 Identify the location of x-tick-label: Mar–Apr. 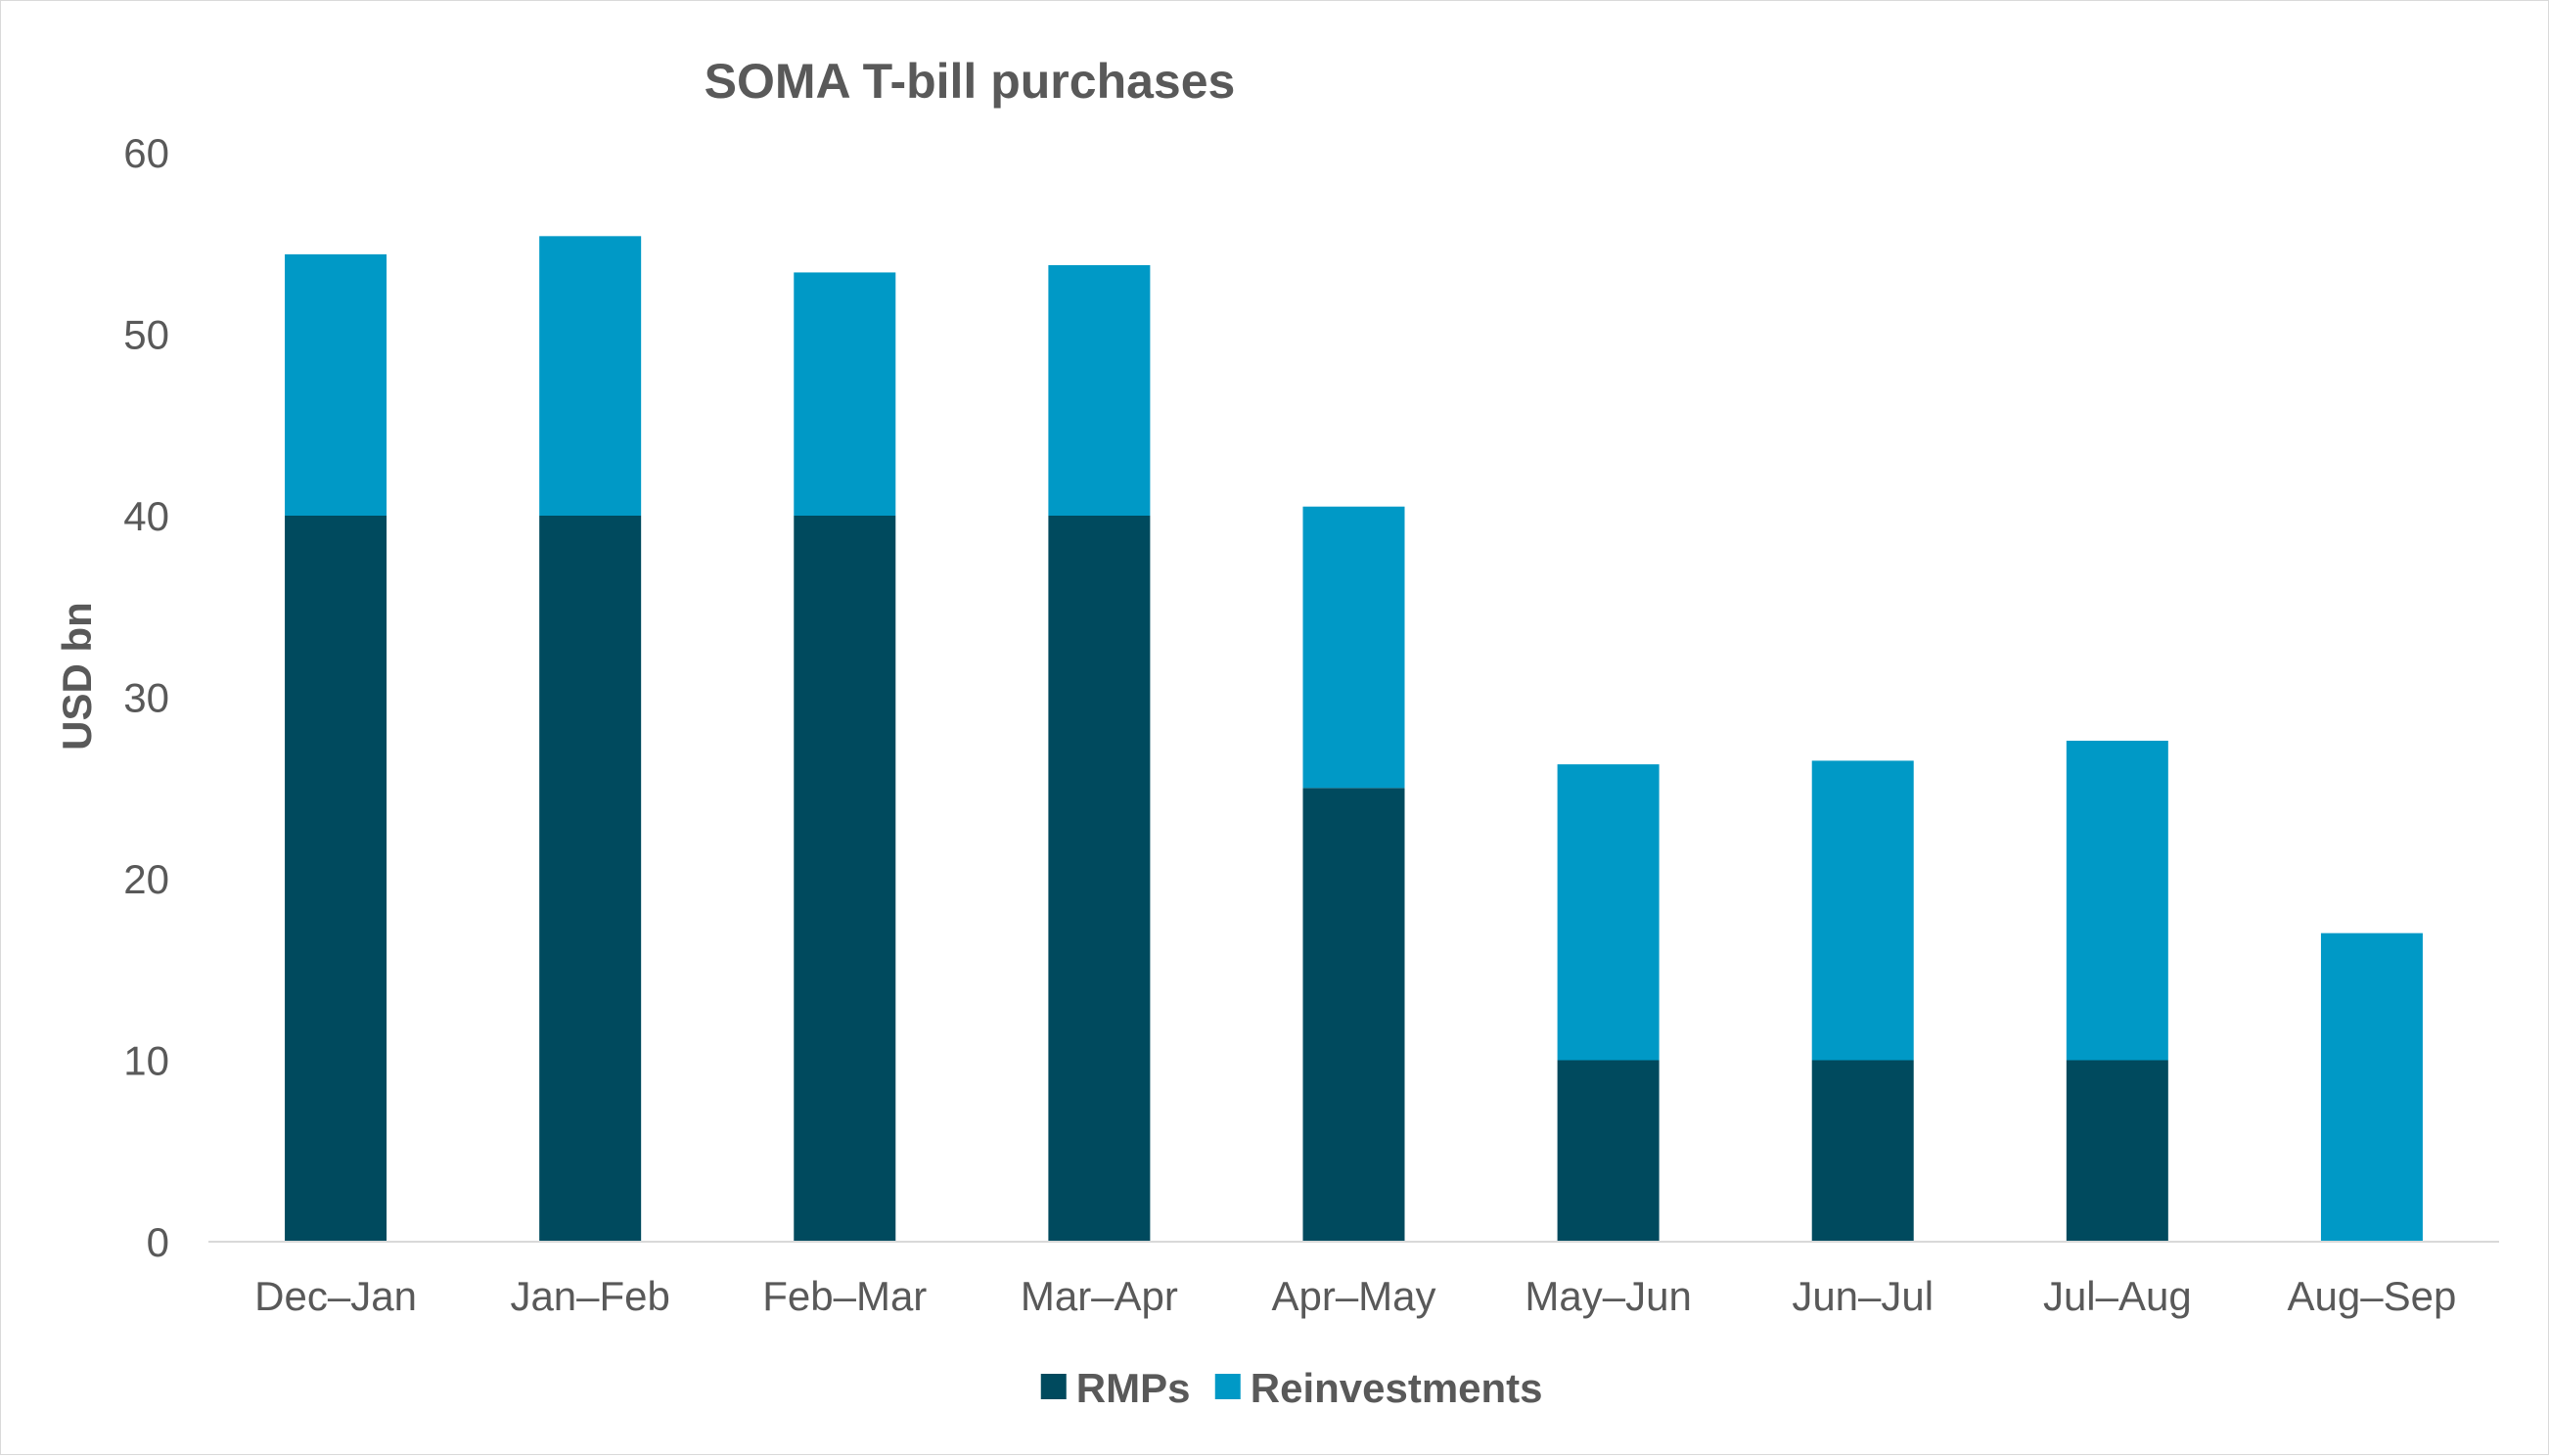
(1099, 1296).